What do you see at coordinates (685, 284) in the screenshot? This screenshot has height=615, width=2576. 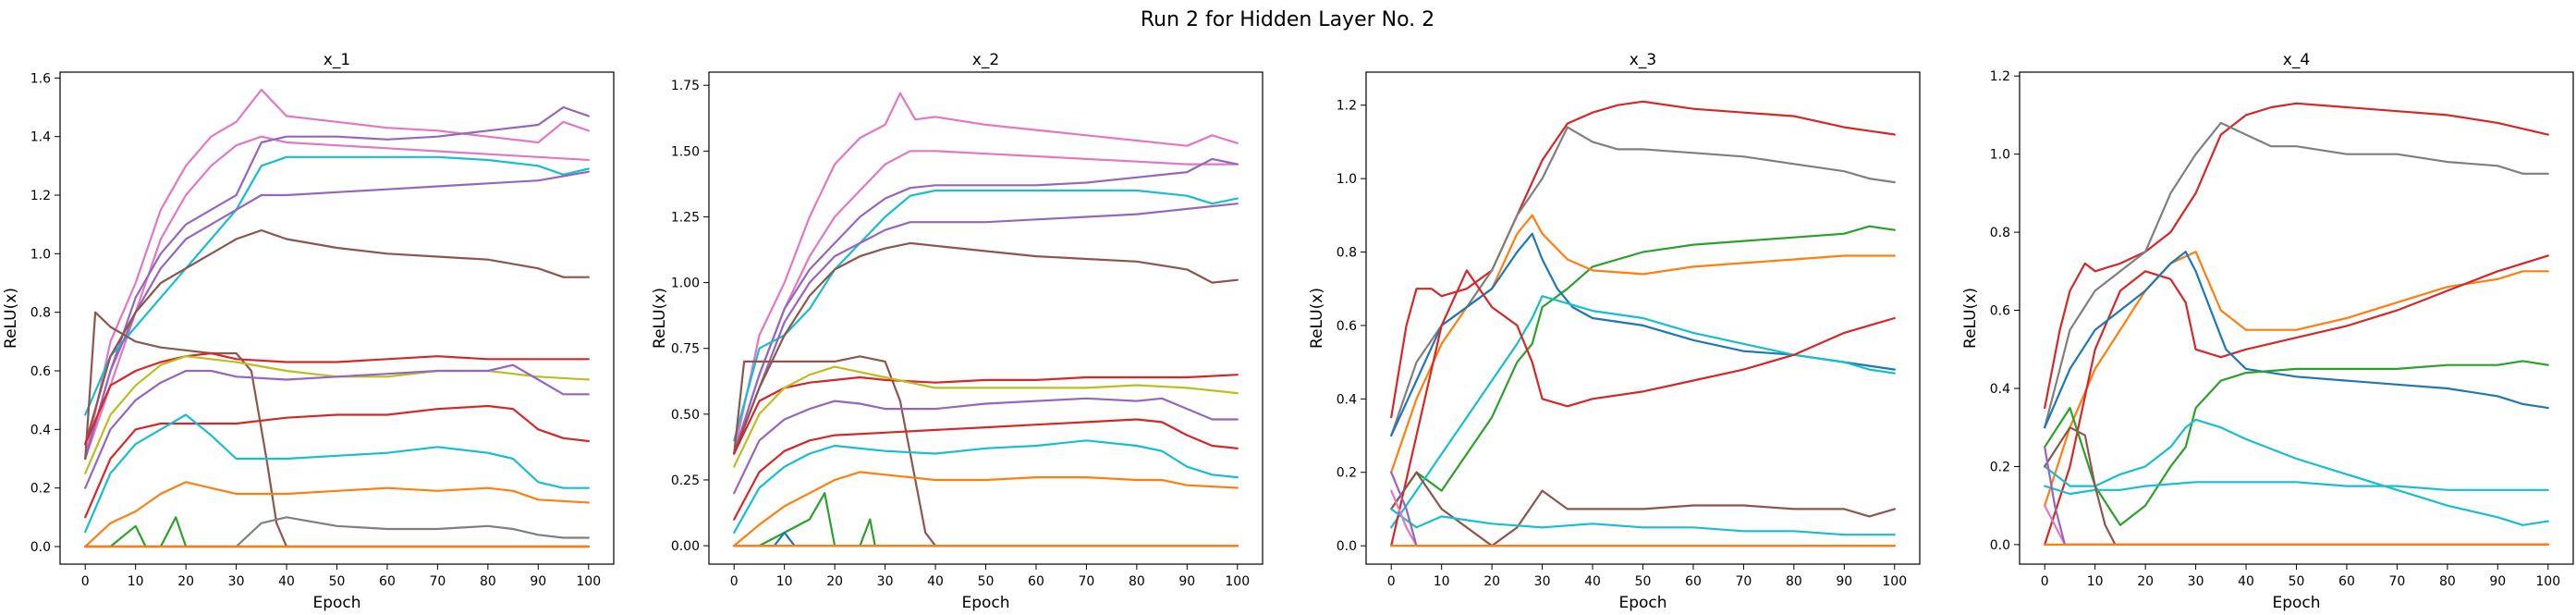 I see `y-tick-label: 1.00` at bounding box center [685, 284].